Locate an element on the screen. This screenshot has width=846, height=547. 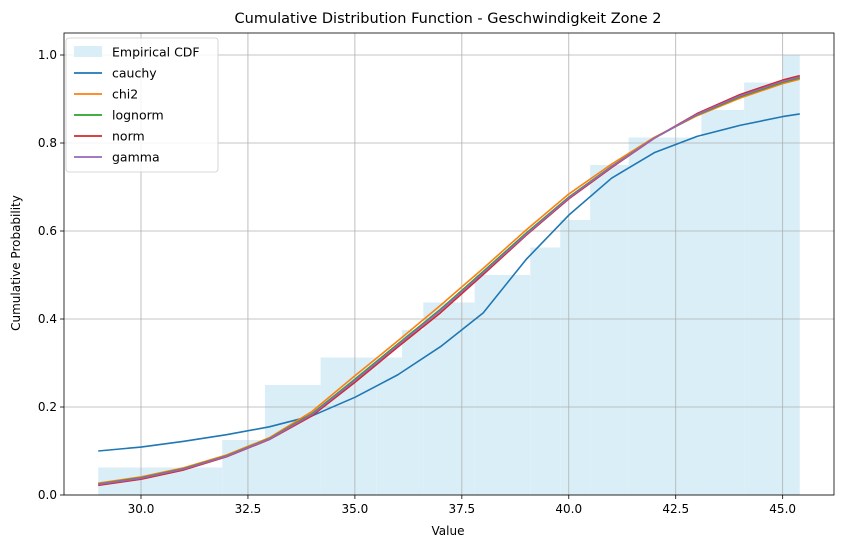
x-tick-label-4: 40.0 is located at coordinates (568, 509).